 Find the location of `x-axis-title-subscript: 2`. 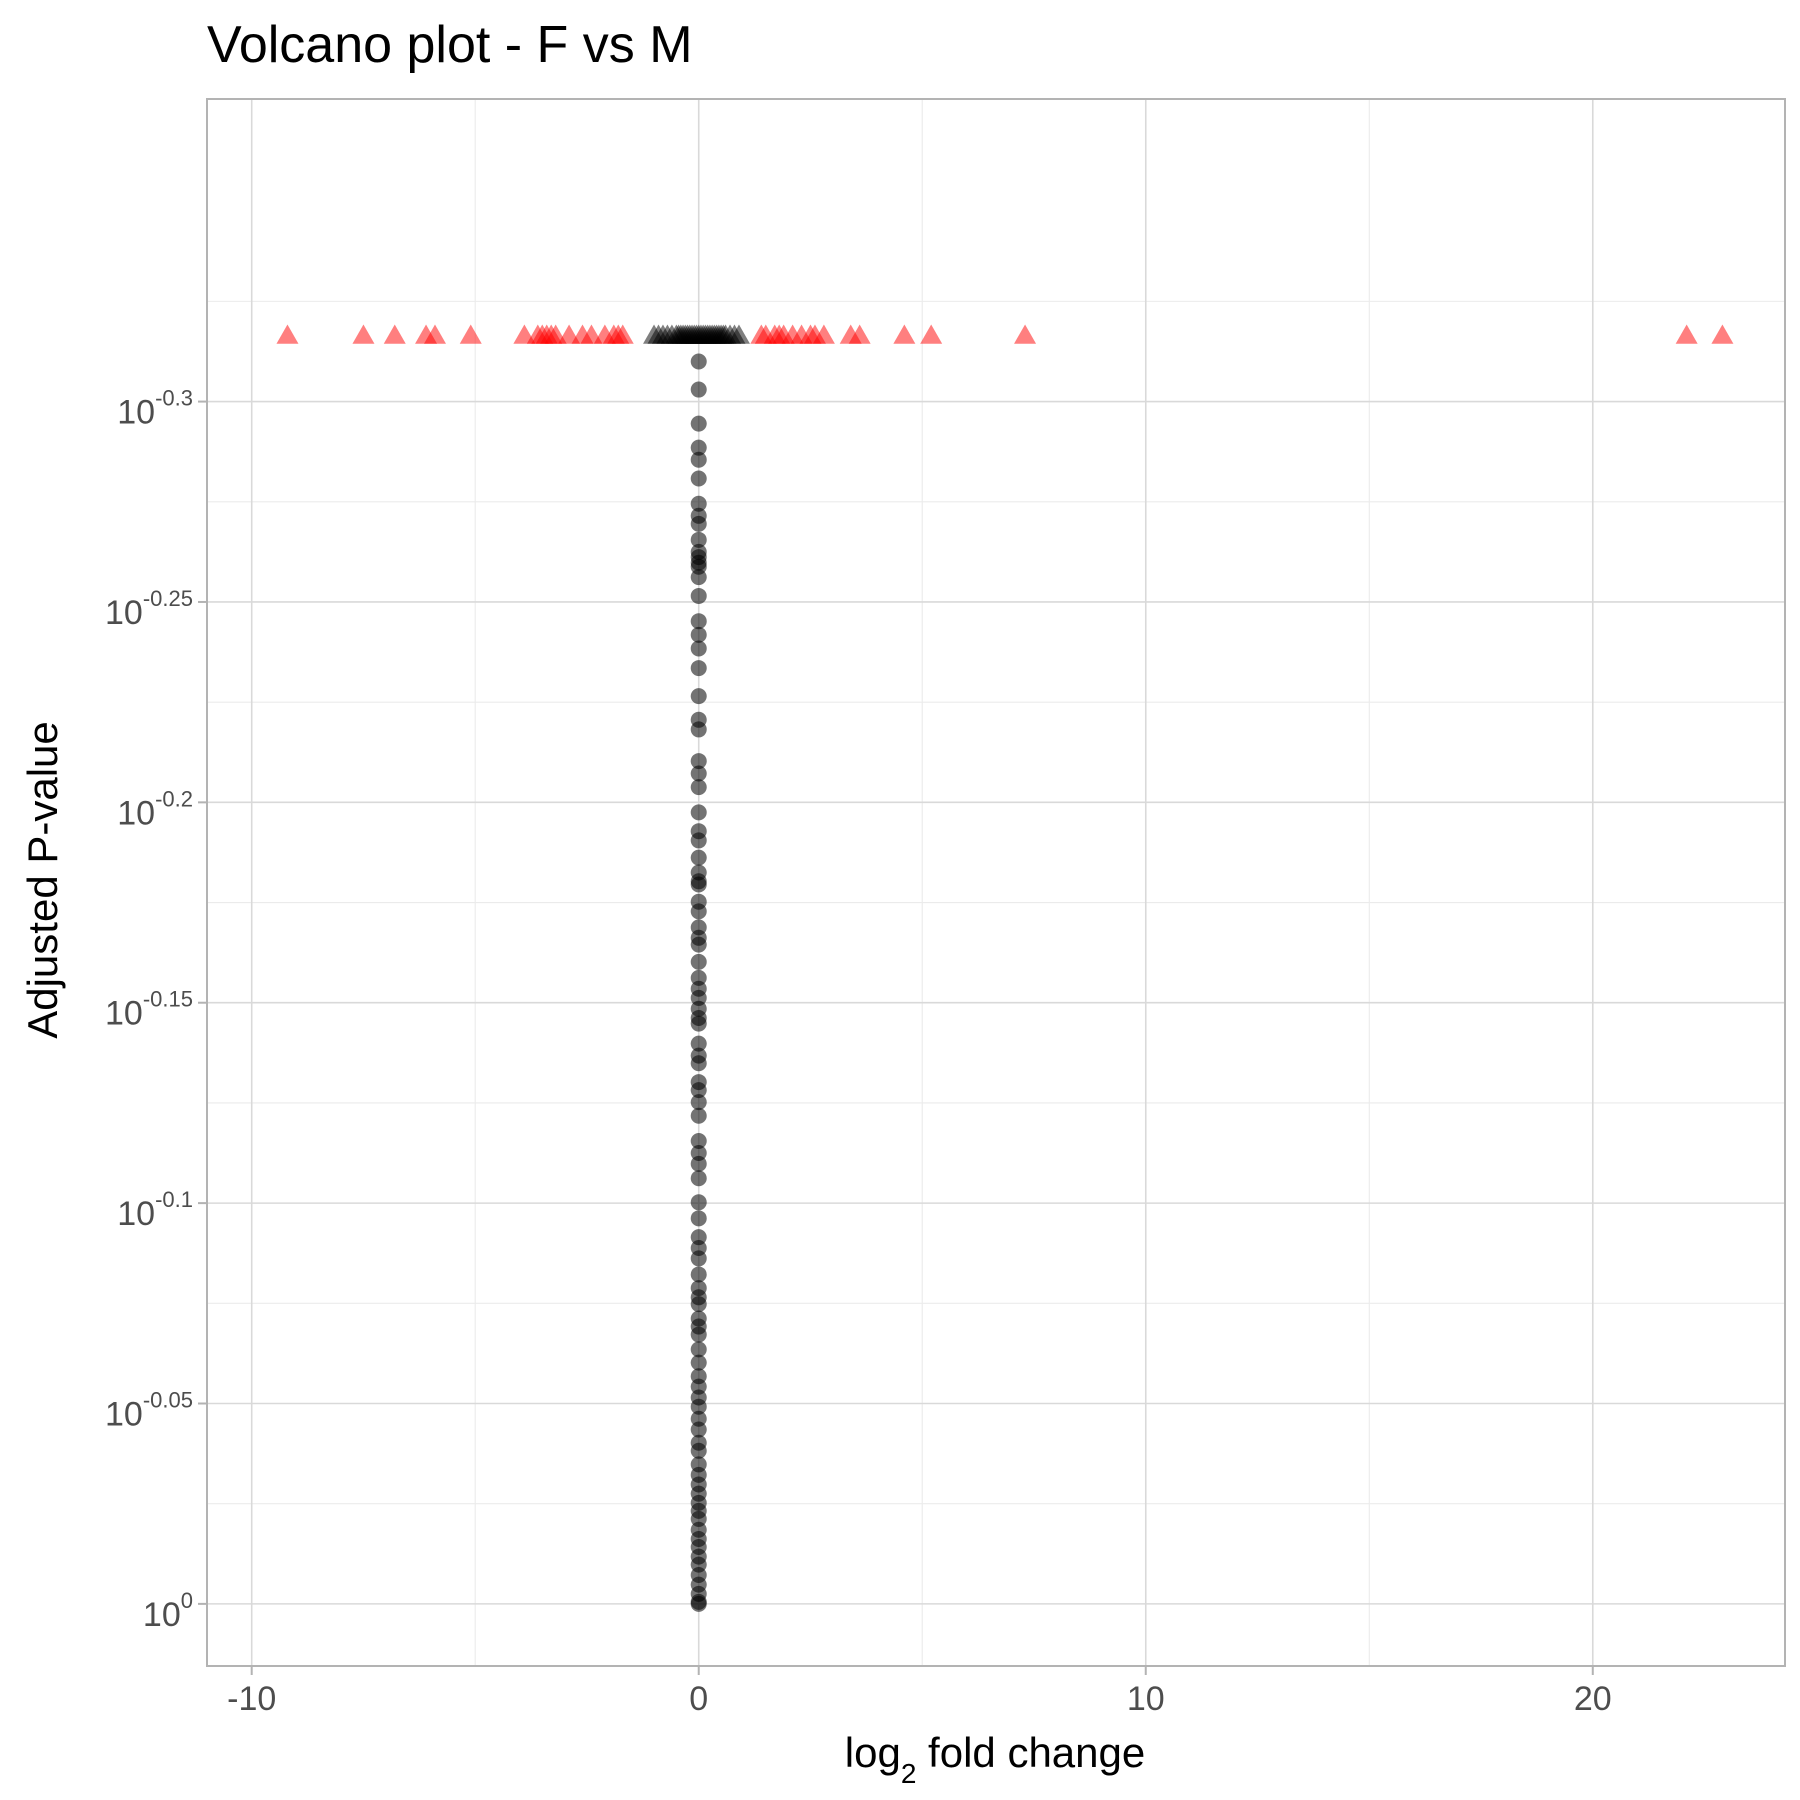

x-axis-title-subscript: 2 is located at coordinates (909, 1773).